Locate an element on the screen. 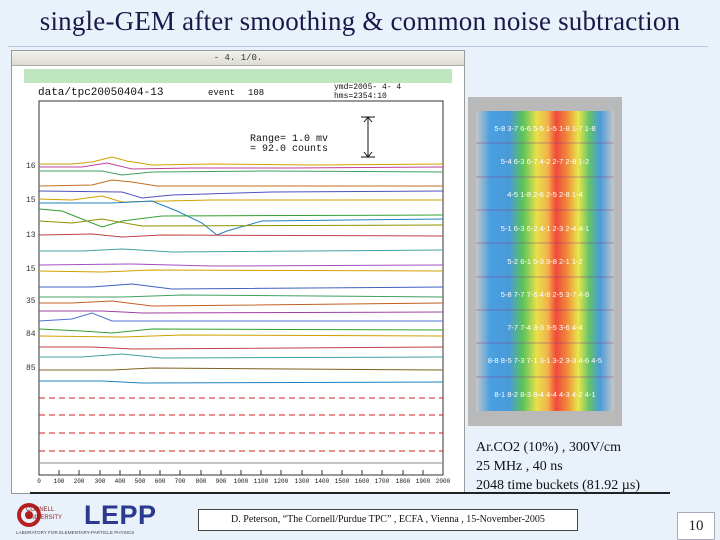 The image size is (720, 540). x-tick-label: 1500 is located at coordinates (342, 481).